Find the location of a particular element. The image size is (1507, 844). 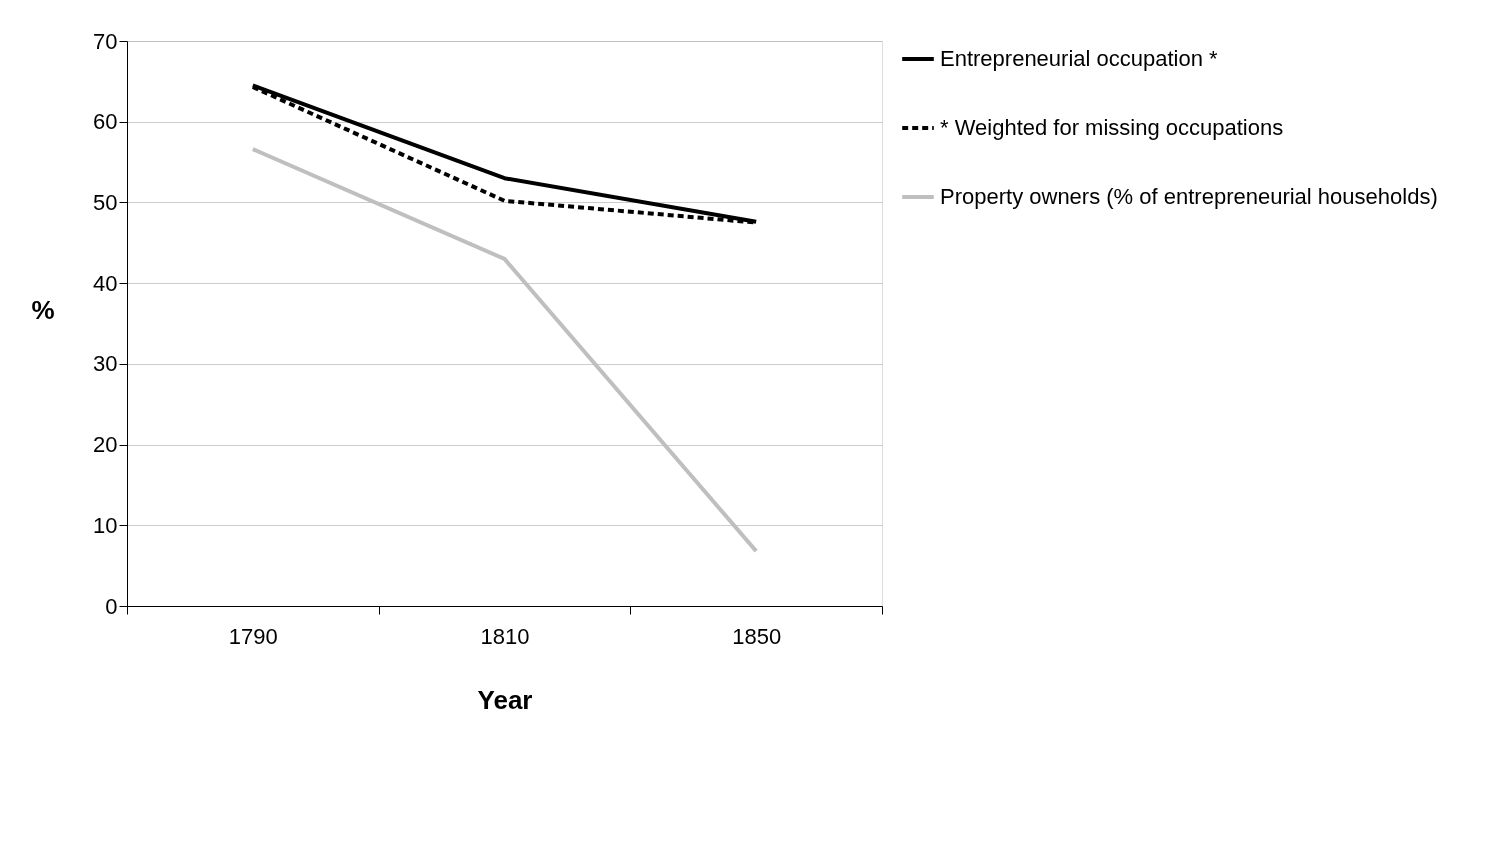

y-tick-label: 20 is located at coordinates (105, 445).